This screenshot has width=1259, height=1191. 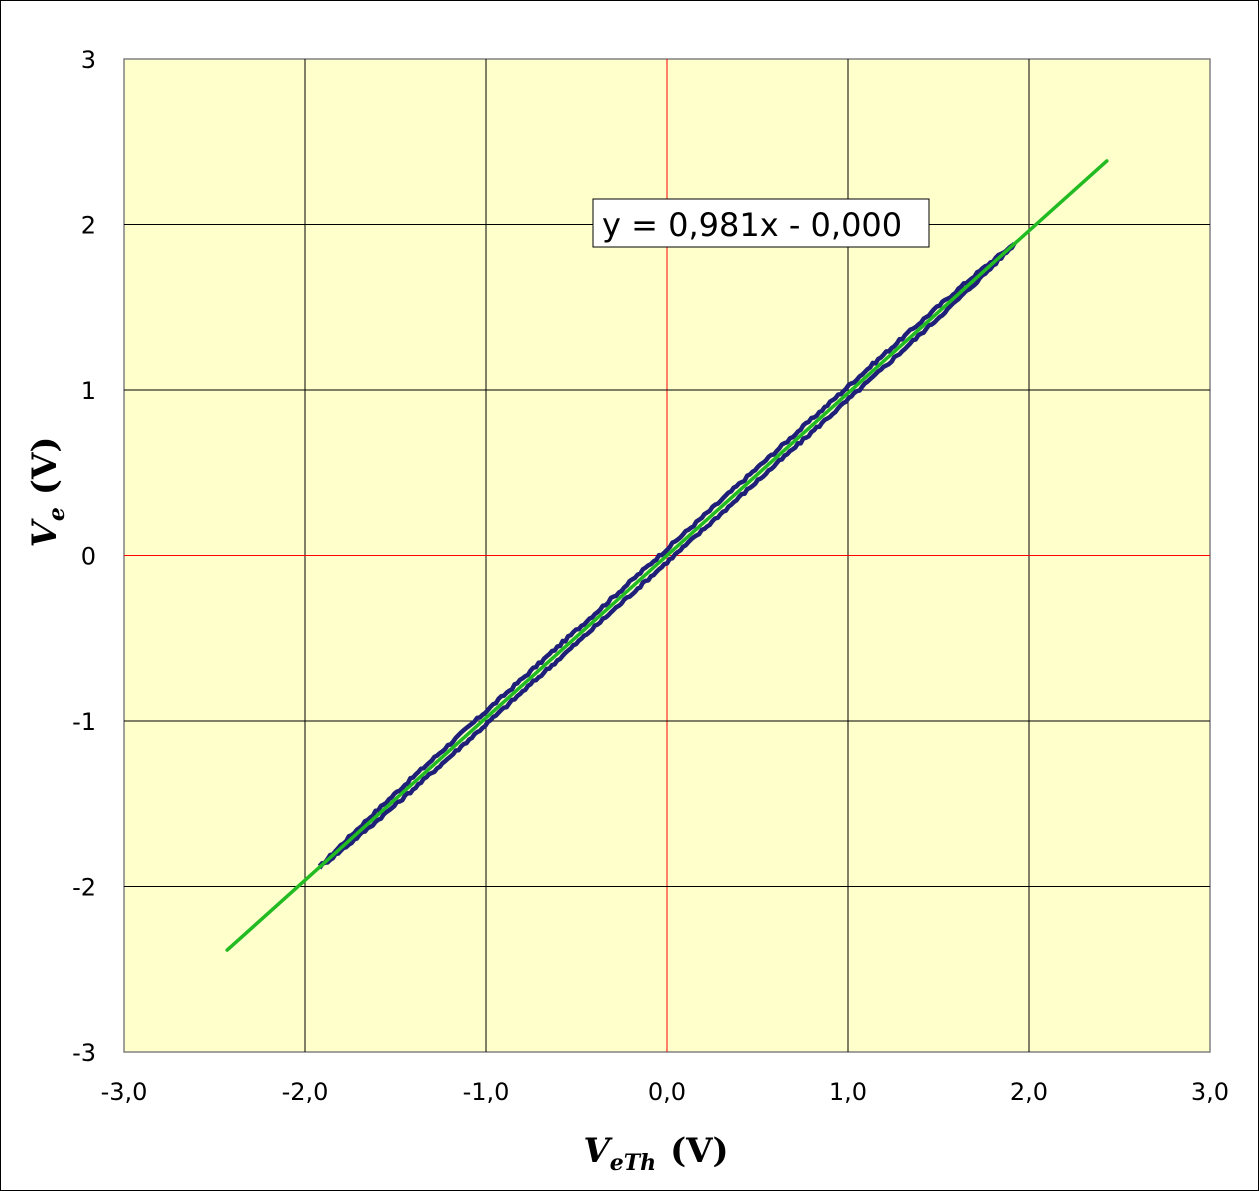 I want to click on y-tick-label: 0, so click(x=88, y=557).